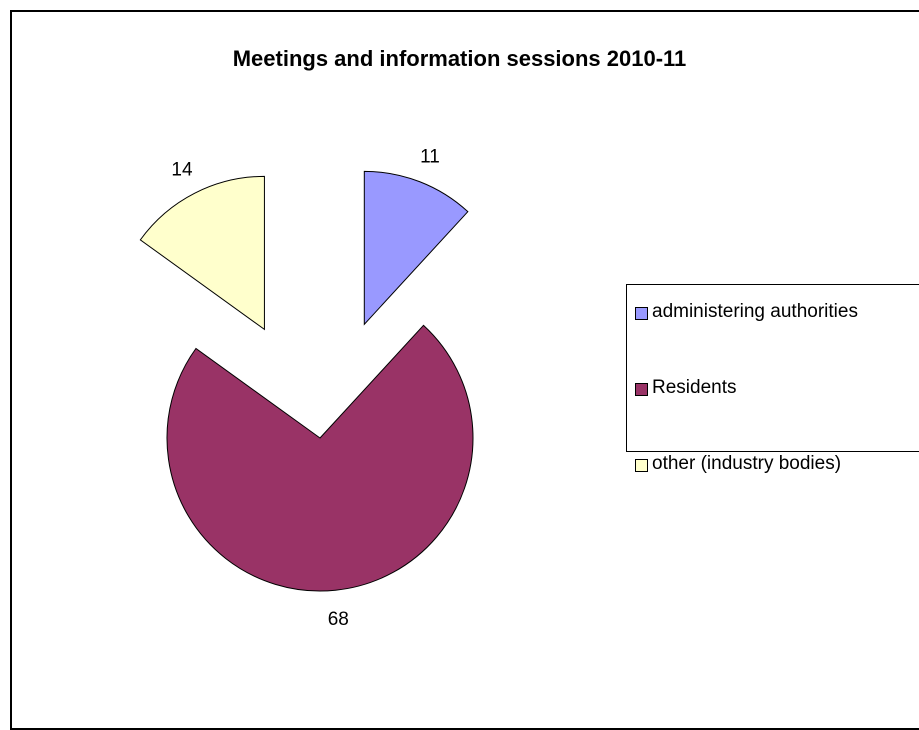 The width and height of the screenshot is (919, 730). I want to click on legend-label-residents: Residents, so click(694, 387).